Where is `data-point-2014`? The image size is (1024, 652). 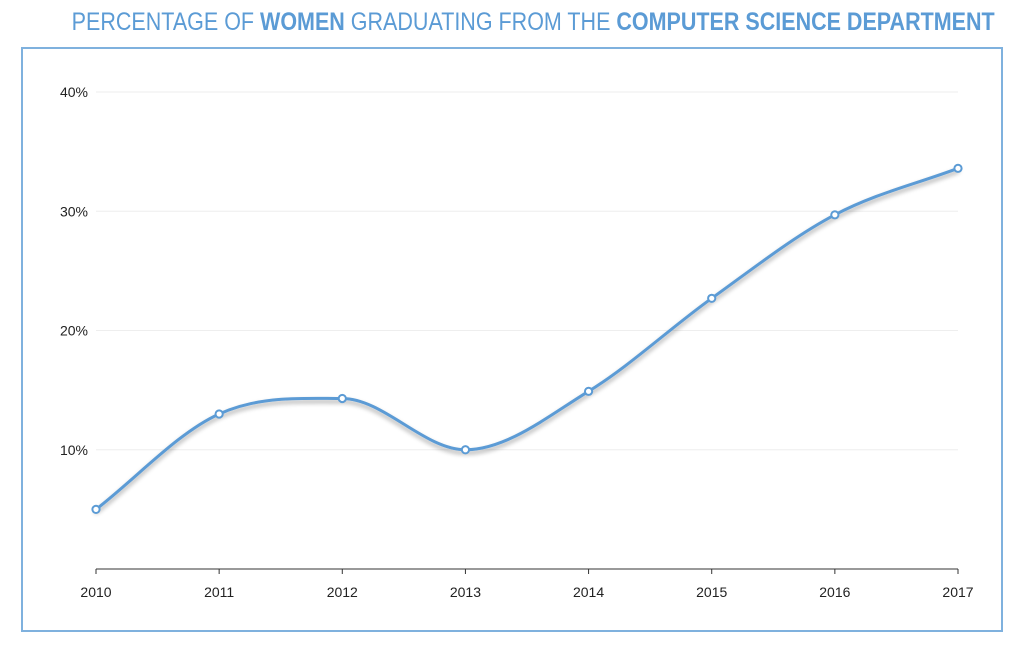 data-point-2014 is located at coordinates (588, 391).